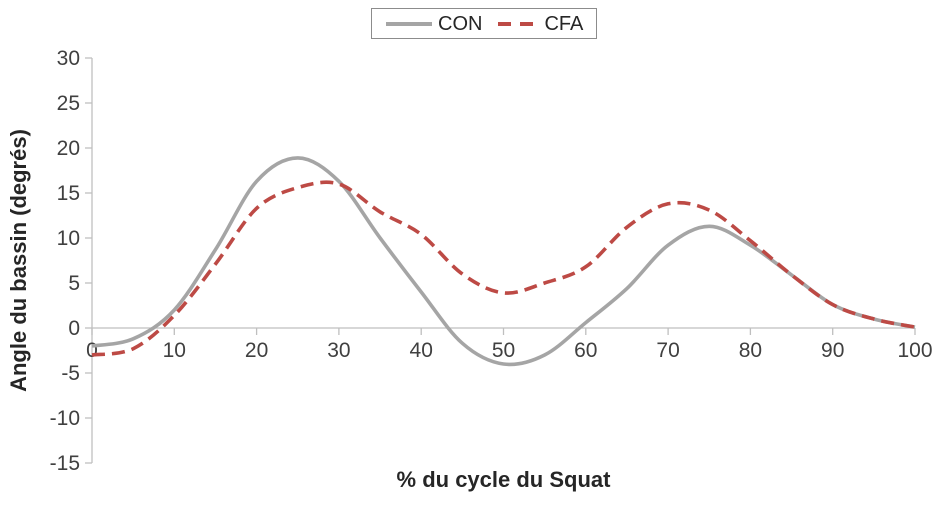  Describe the element at coordinates (433, 24) in the screenshot. I see `legend-item-con: CON` at that location.